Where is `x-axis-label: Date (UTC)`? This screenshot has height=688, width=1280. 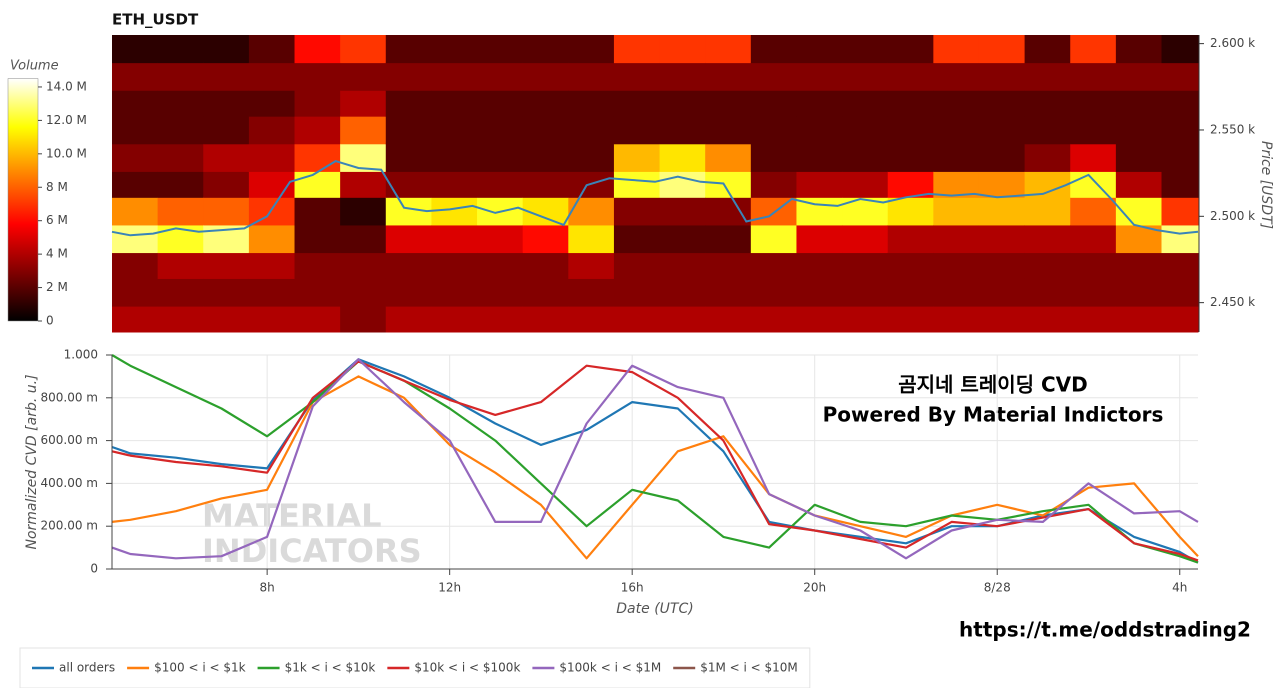 x-axis-label: Date (UTC) is located at coordinates (654, 609).